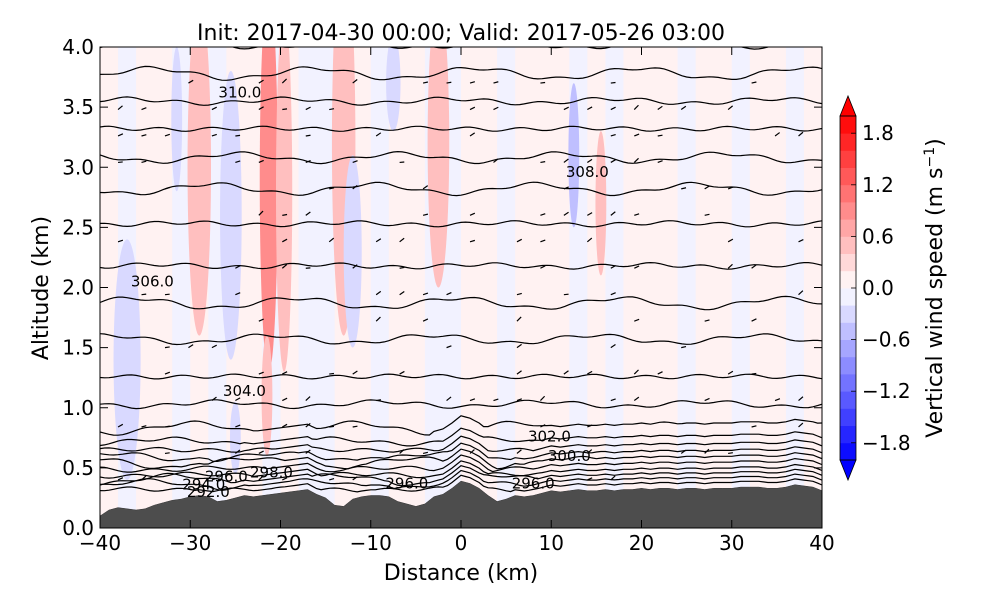  What do you see at coordinates (41, 288) in the screenshot?
I see `y-axis-label: Altitude (km)` at bounding box center [41, 288].